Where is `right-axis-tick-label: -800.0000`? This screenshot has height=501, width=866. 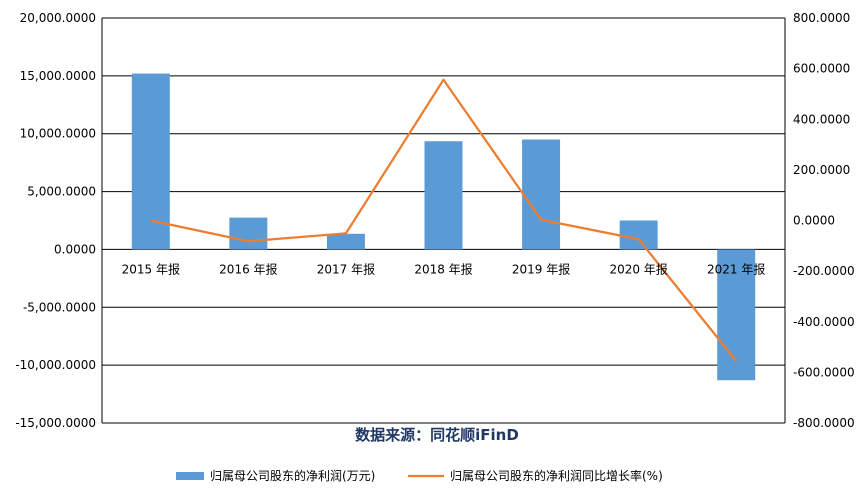
right-axis-tick-label: -800.0000 is located at coordinates (824, 423).